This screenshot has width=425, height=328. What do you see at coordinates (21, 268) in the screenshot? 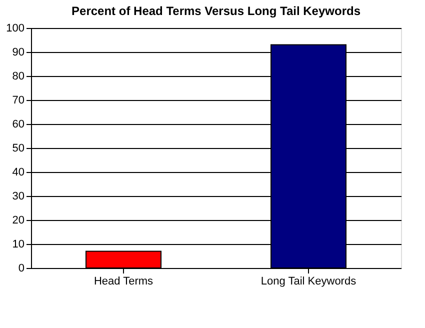
I see `y-tick-label: 0` at bounding box center [21, 268].